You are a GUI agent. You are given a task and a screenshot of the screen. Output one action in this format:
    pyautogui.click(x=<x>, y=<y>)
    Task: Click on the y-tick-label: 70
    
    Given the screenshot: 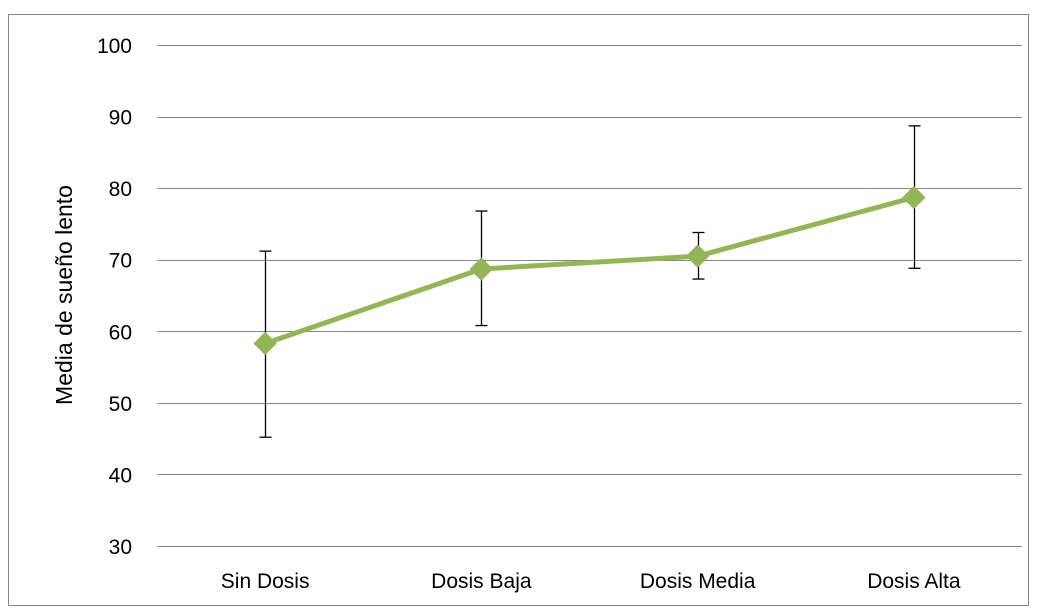 What is the action you would take?
    pyautogui.click(x=120, y=261)
    